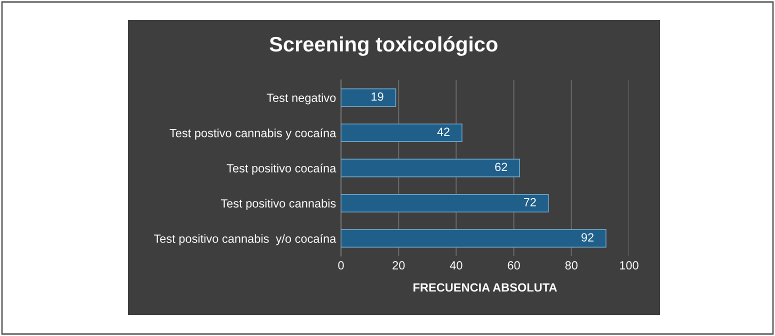 The image size is (775, 336). Describe the element at coordinates (456, 265) in the screenshot. I see `x-tick-label: 40` at that location.